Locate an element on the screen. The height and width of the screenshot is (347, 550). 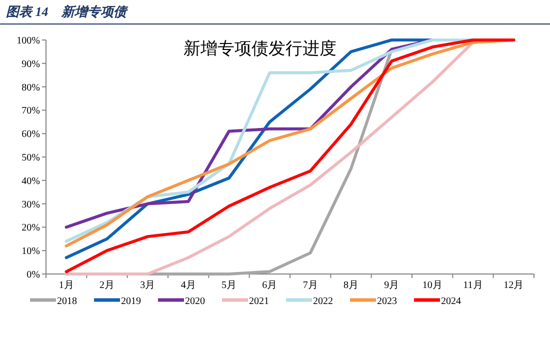
x-tick-label: 2月 is located at coordinates (107, 285).